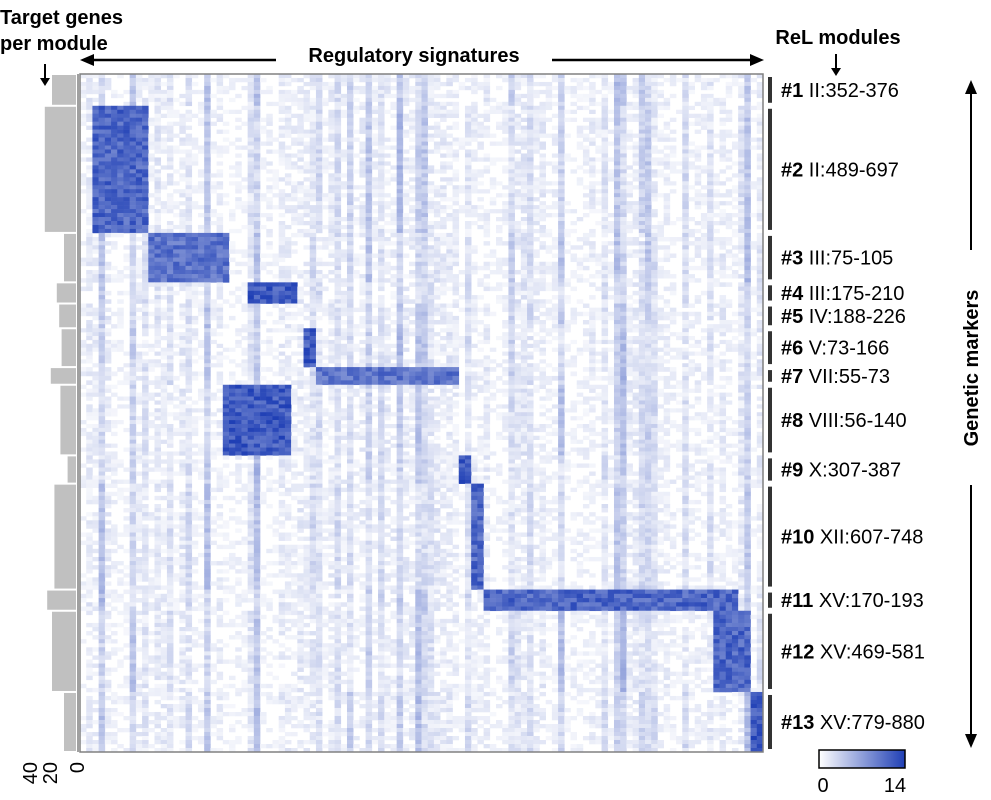 This screenshot has width=991, height=800. Describe the element at coordinates (413, 56) in the screenshot. I see `chart-title: Regulatory signatures` at that location.